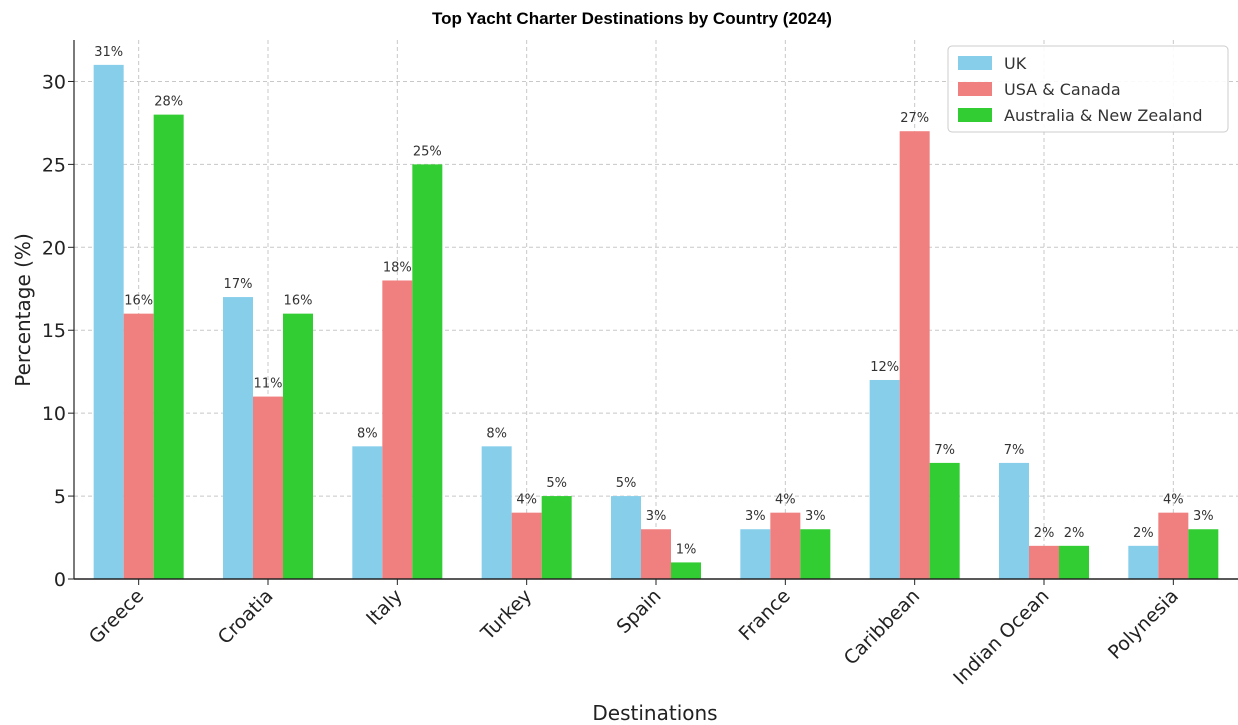 This screenshot has width=1238, height=725. I want to click on y-tick-label: 0, so click(60, 580).